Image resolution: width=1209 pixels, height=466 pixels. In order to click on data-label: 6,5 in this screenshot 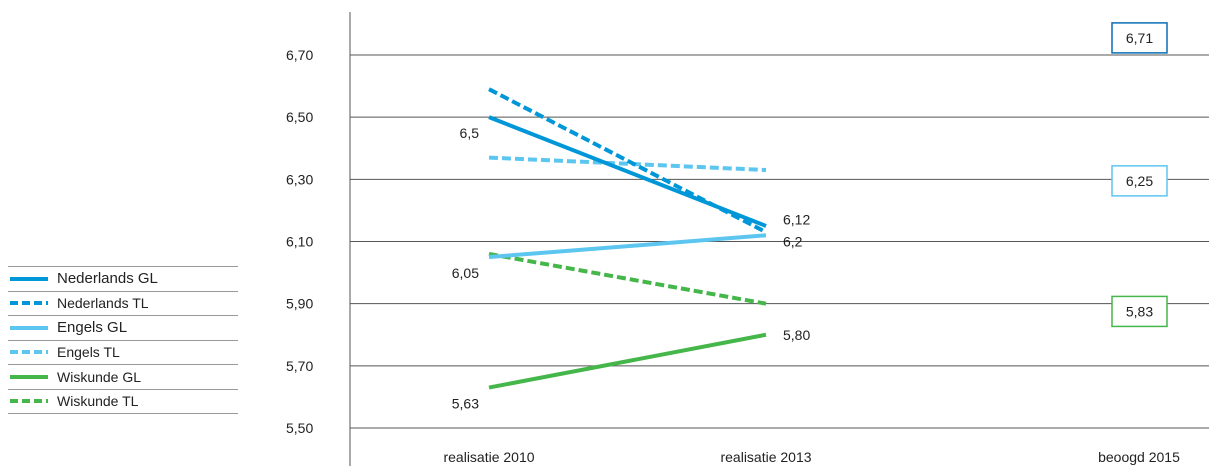, I will do `click(470, 133)`.